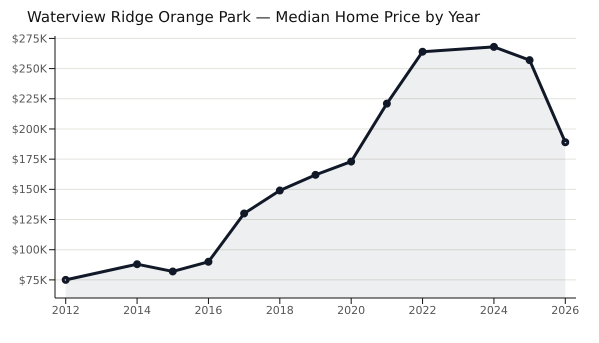  I want to click on x-tick-label: 2016, so click(208, 310).